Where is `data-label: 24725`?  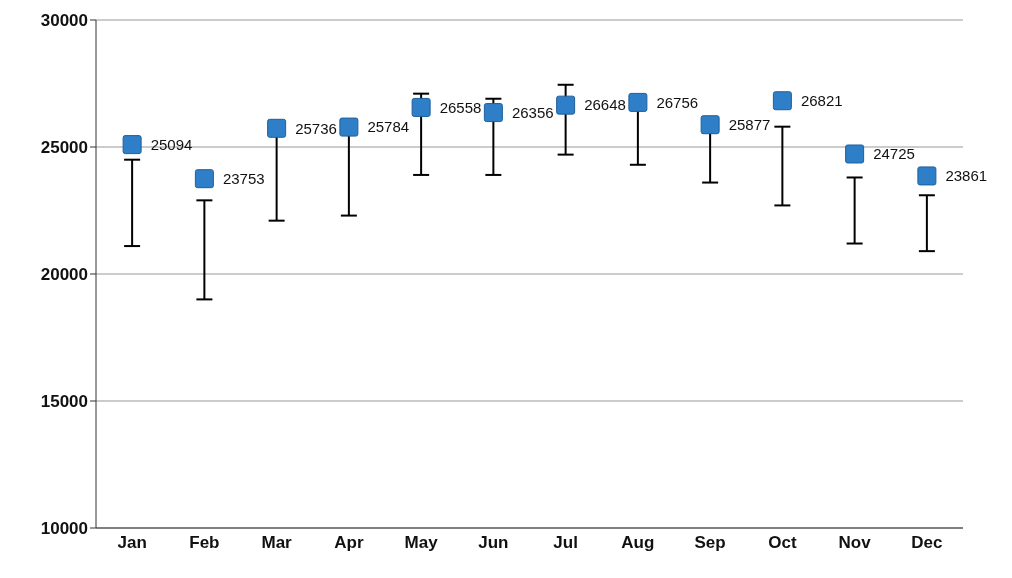
data-label: 24725 is located at coordinates (894, 154).